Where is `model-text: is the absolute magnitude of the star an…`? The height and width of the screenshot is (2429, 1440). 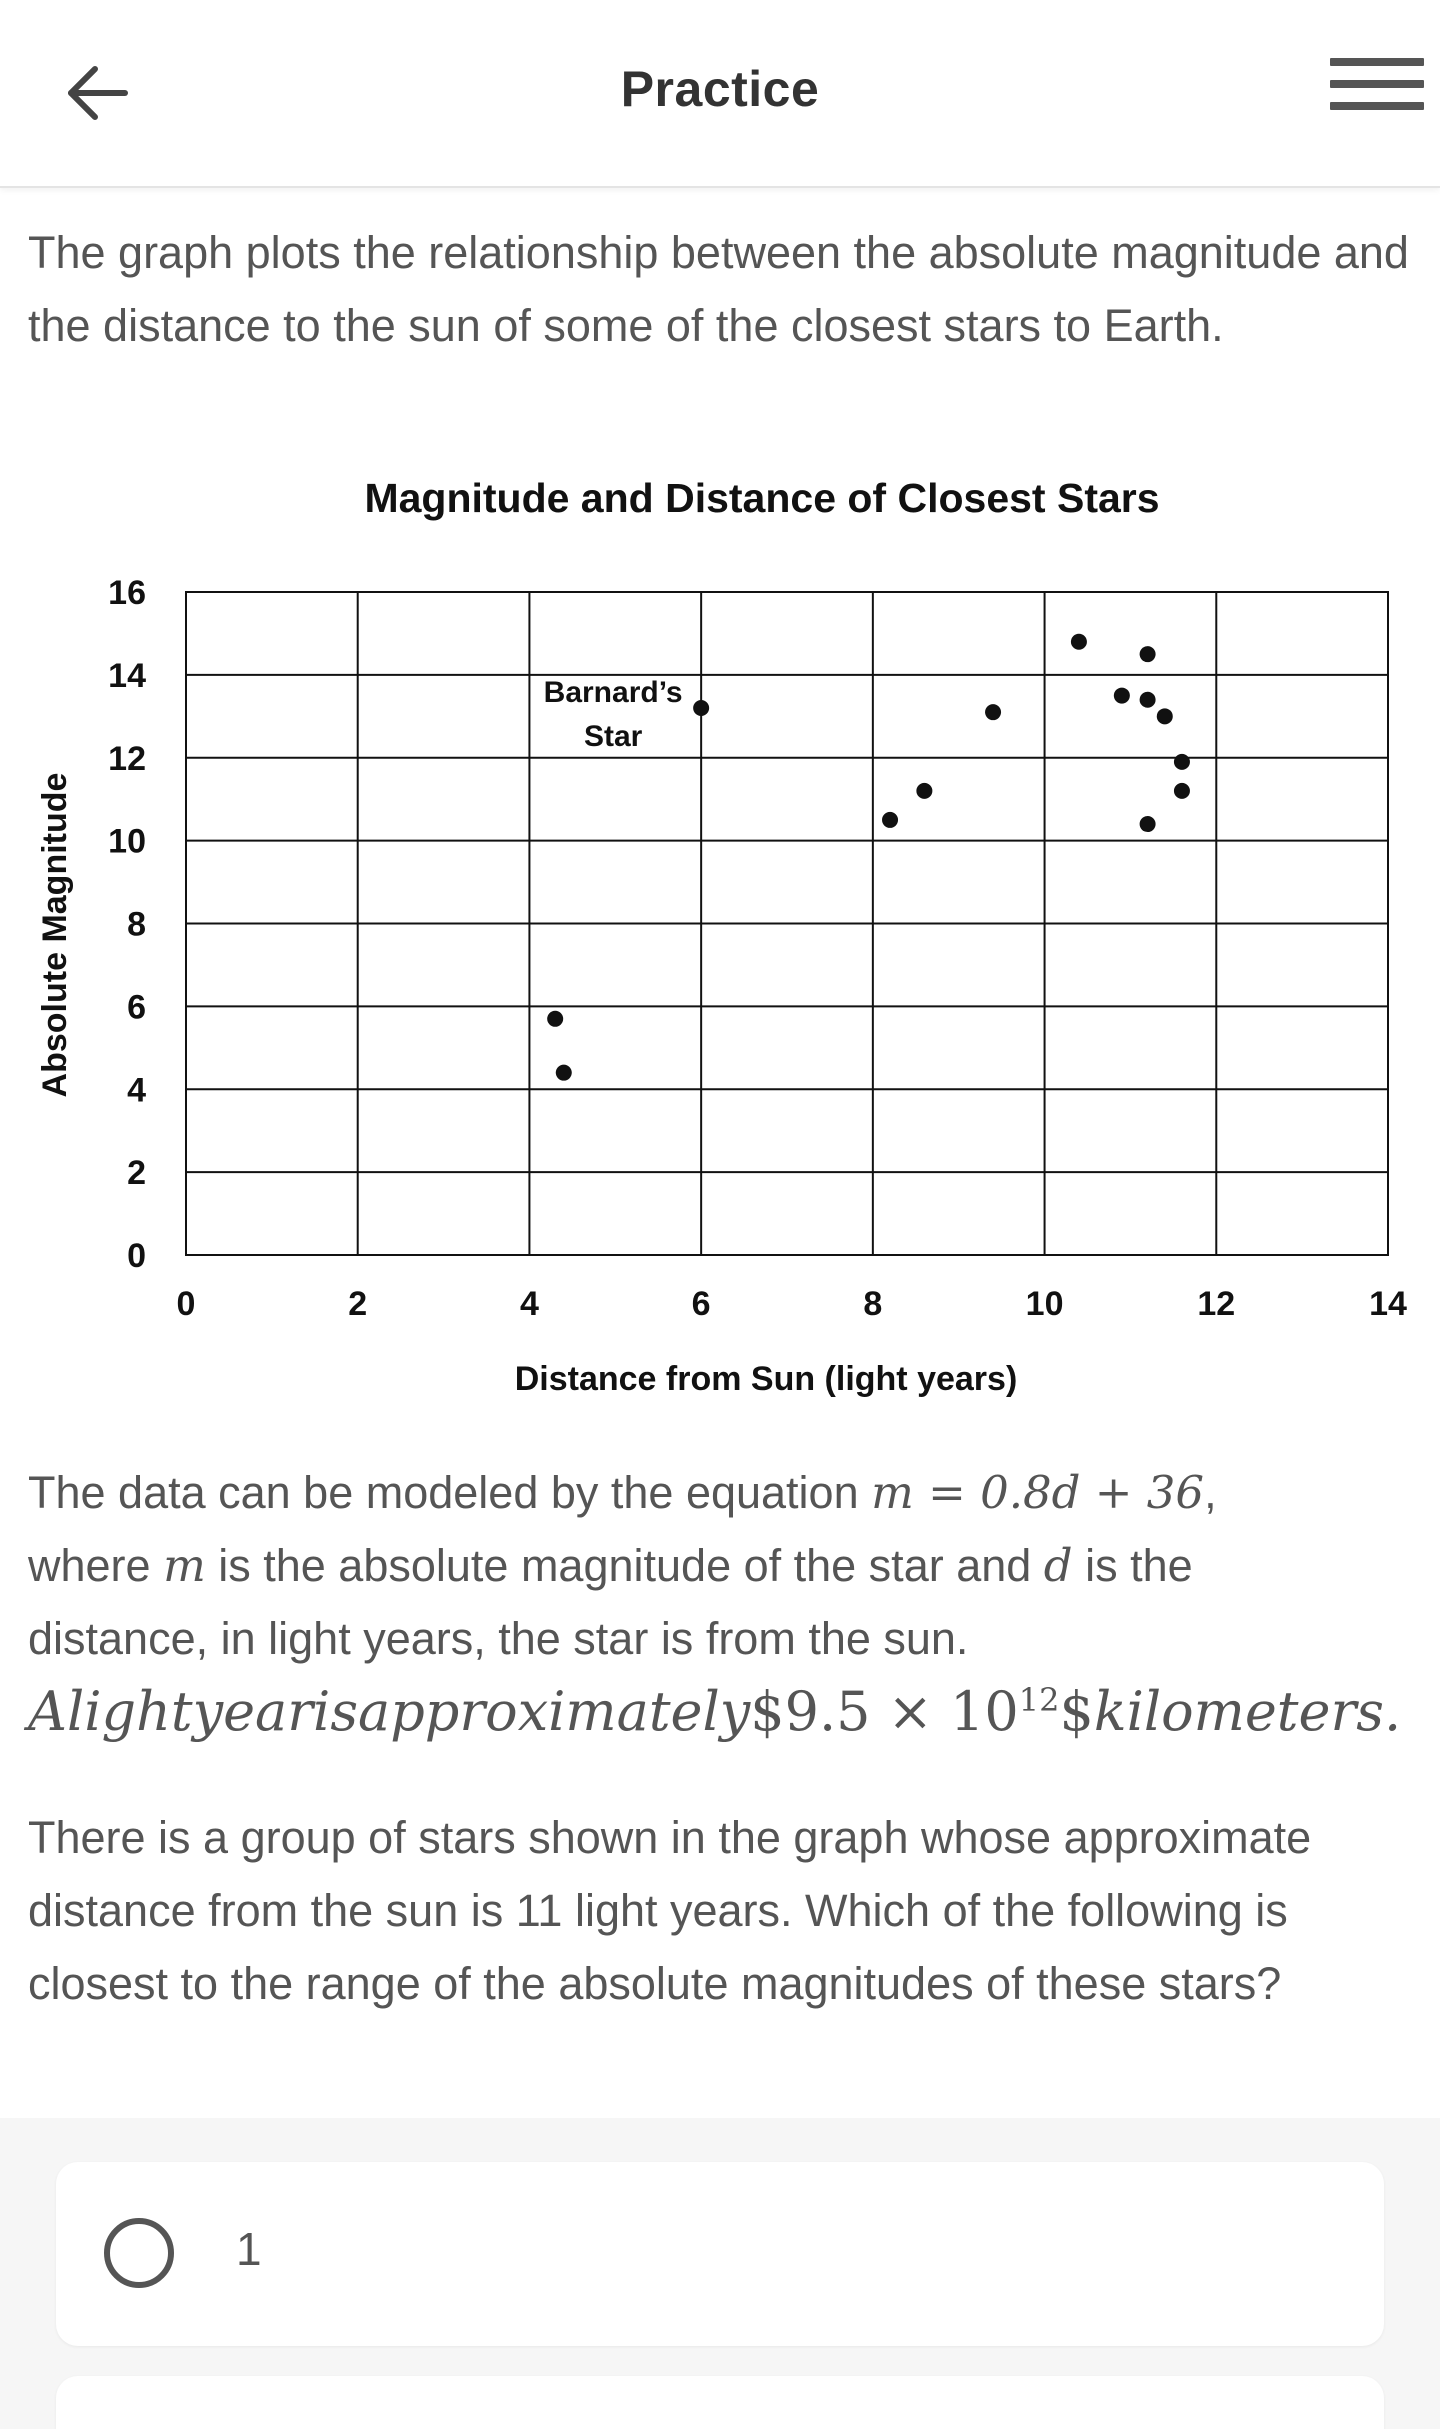 model-text: is the absolute magnitude of the star an… is located at coordinates (624, 1565).